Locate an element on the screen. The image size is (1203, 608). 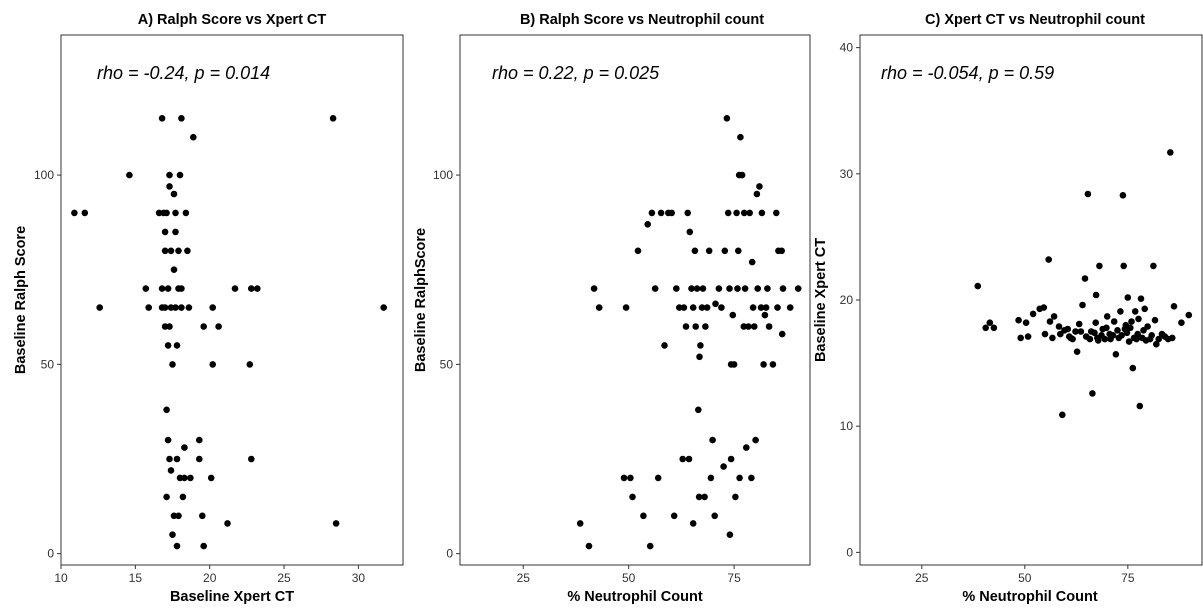
panel-c-y-tick-label-10: 10 is located at coordinates (847, 426).